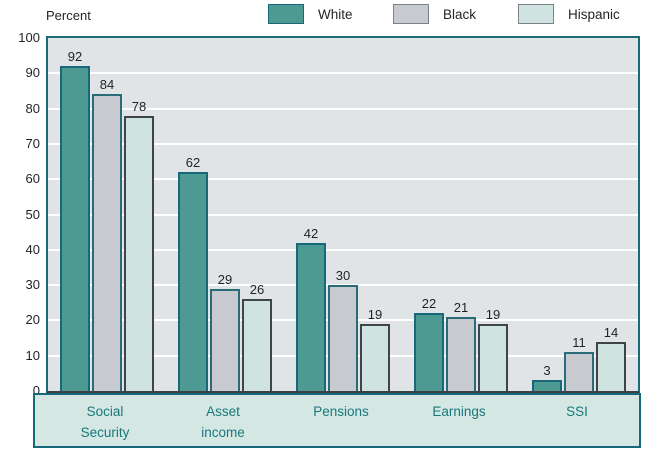 This screenshot has height=455, width=649. What do you see at coordinates (32, 73) in the screenshot?
I see `y-tick-label-90: 90` at bounding box center [32, 73].